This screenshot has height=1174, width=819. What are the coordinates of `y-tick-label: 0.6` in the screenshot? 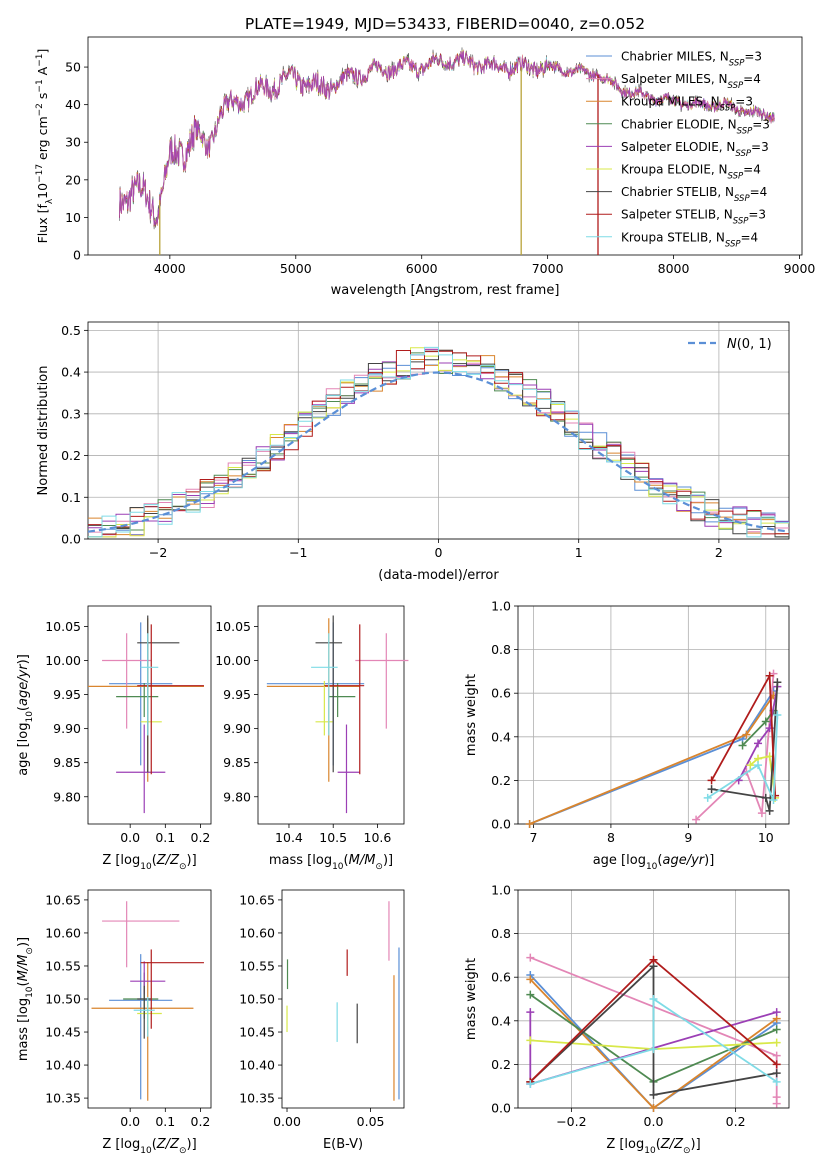 It's located at (501, 977).